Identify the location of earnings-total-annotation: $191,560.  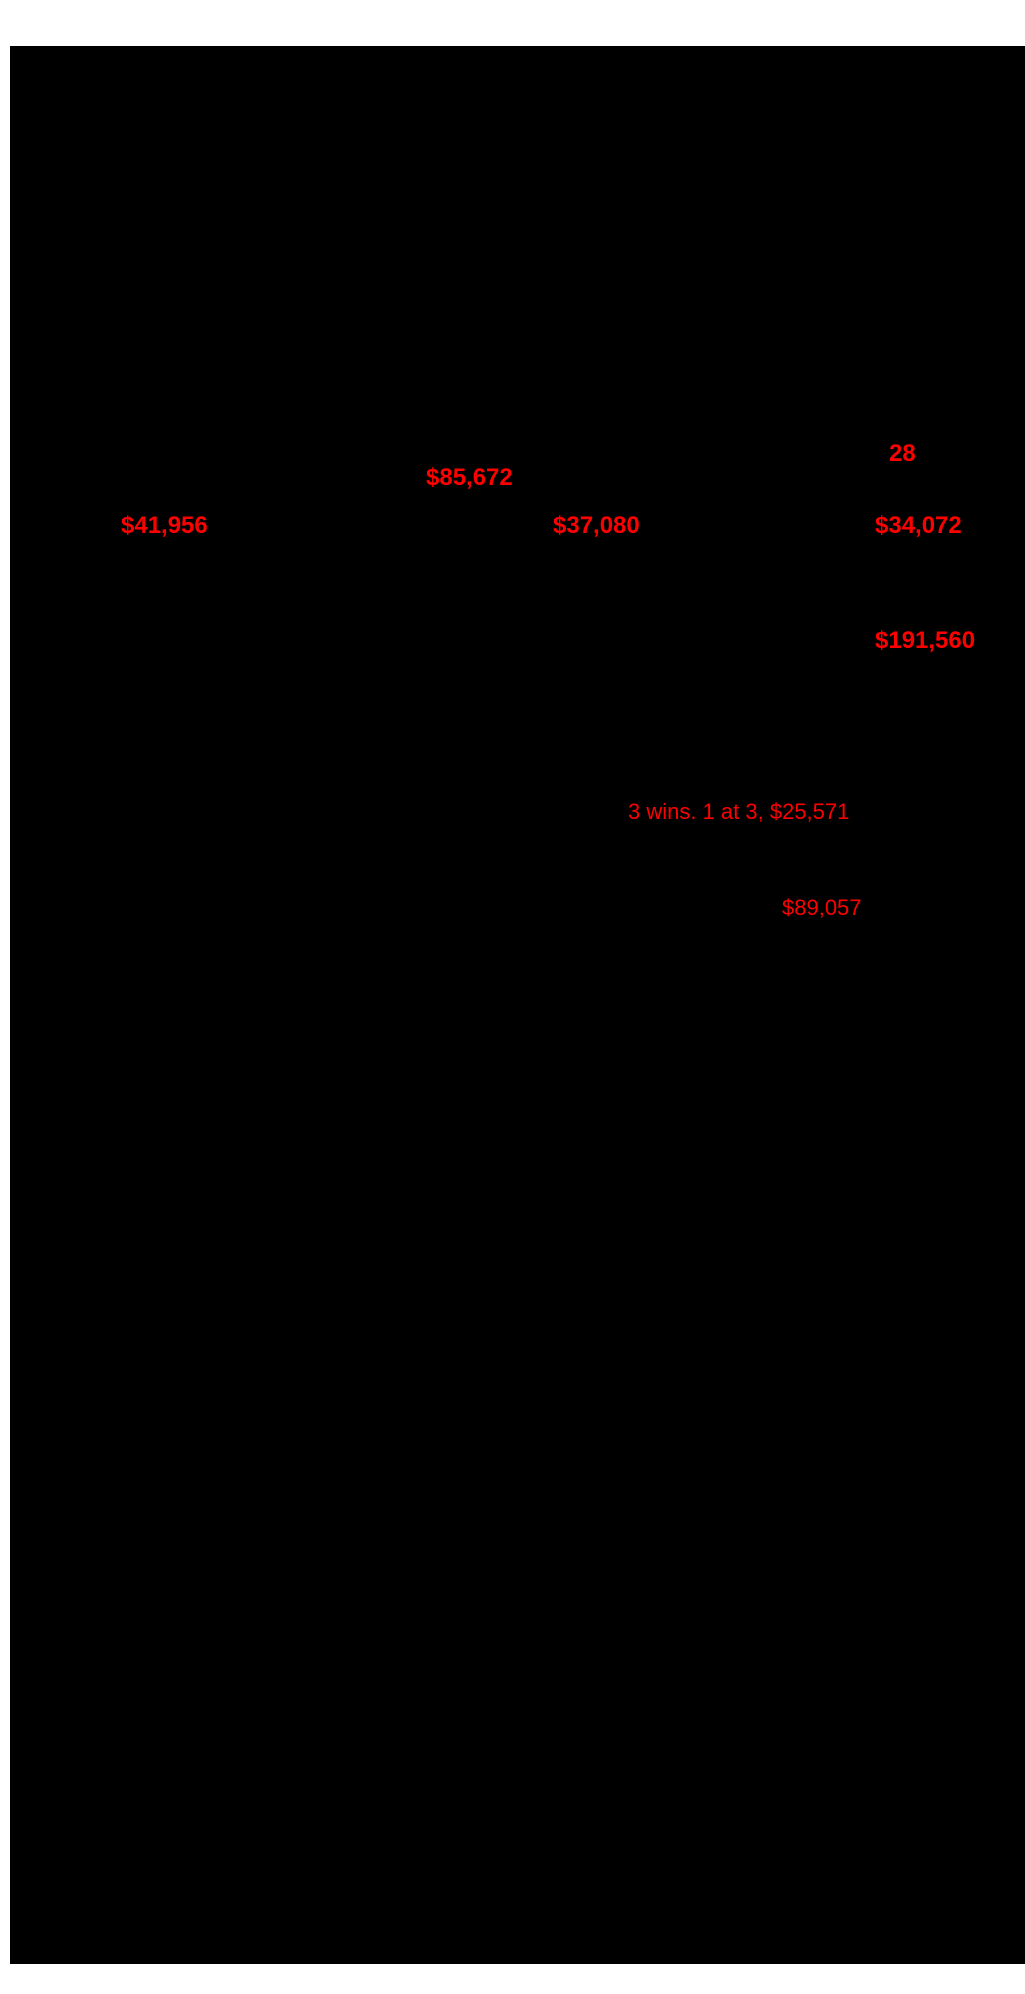
(925, 640).